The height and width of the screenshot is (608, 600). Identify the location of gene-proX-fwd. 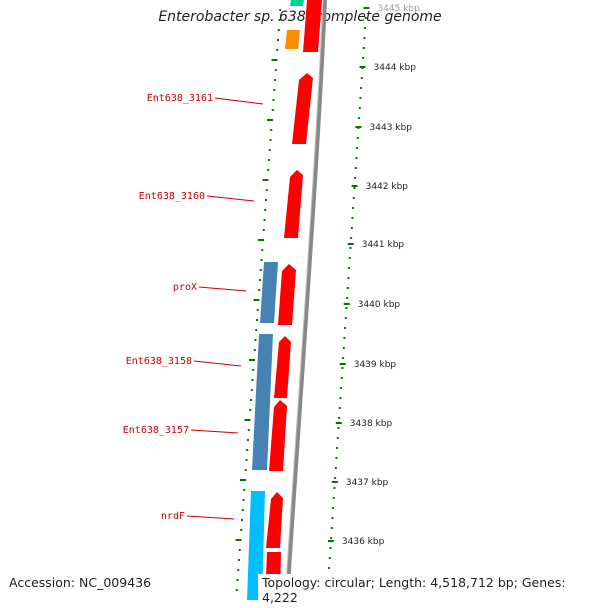
(287, 294).